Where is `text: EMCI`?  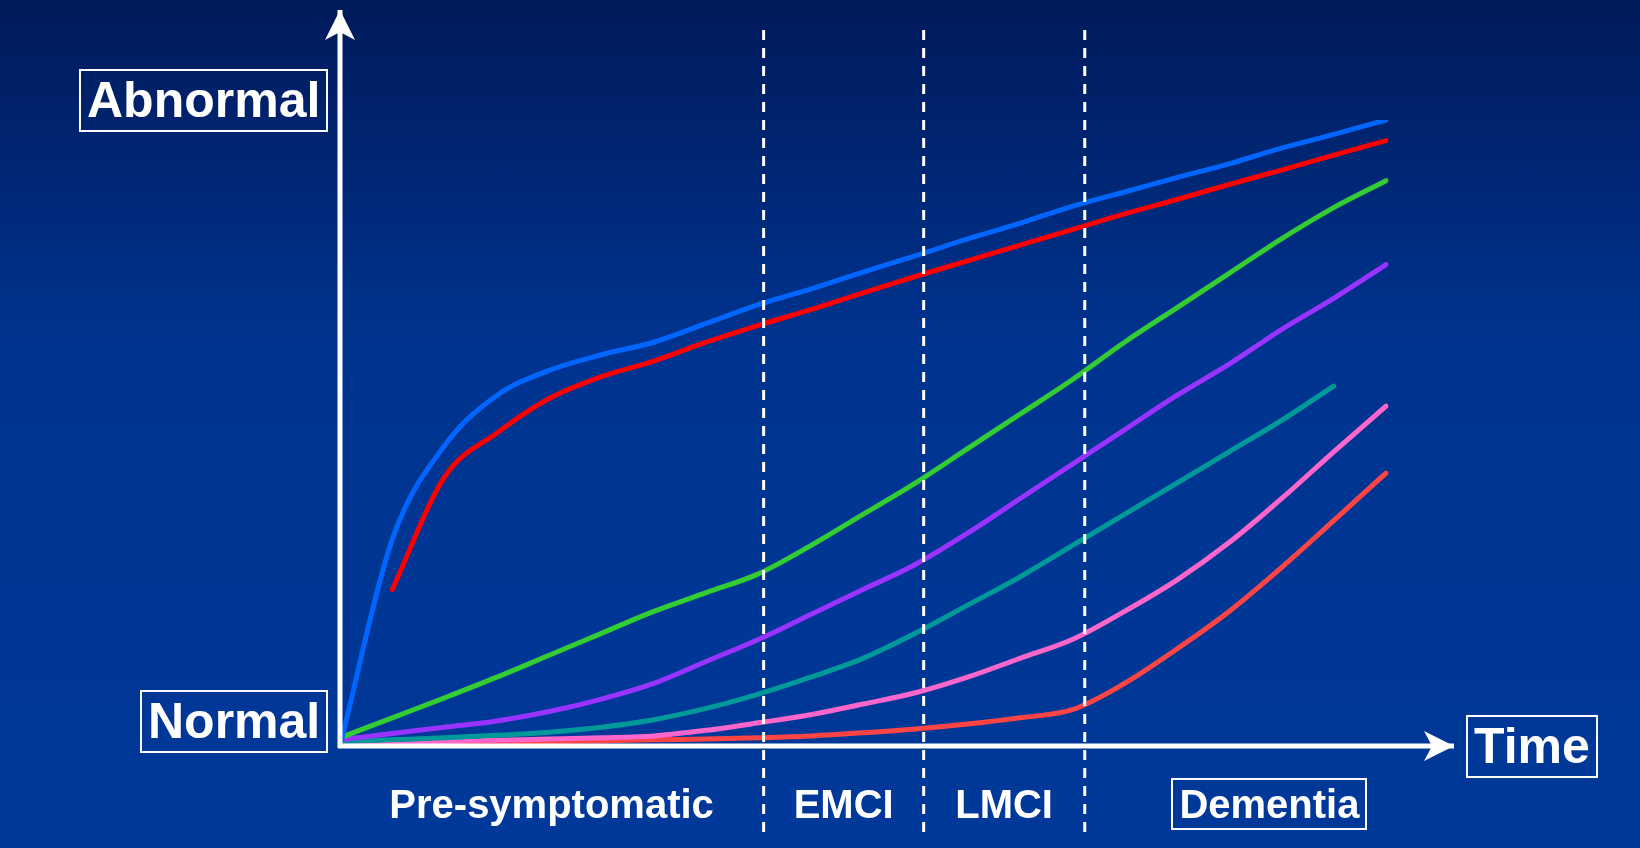 text: EMCI is located at coordinates (843, 804).